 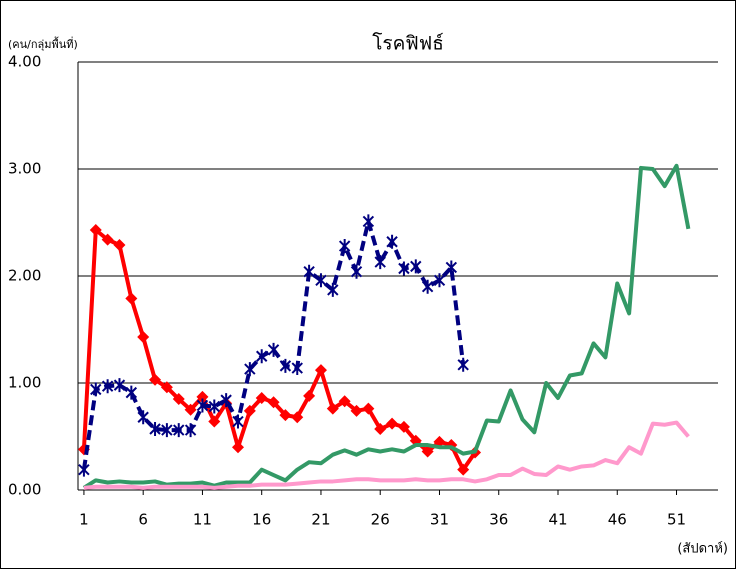 I want to click on y-tick-label: 2.00, so click(x=24, y=276).